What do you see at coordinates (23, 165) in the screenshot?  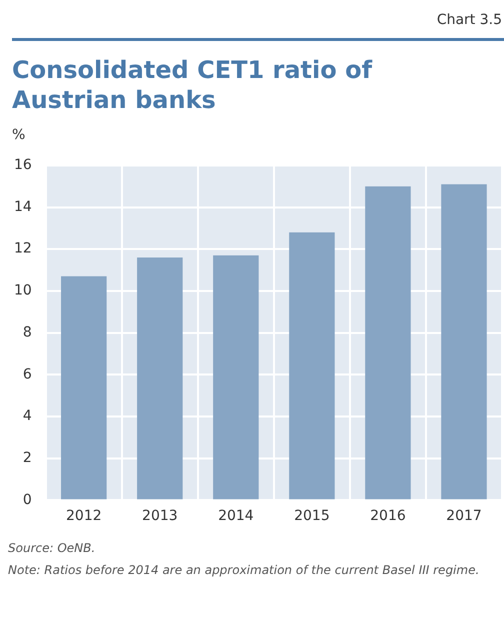 I see `y-tick-label: 16` at bounding box center [23, 165].